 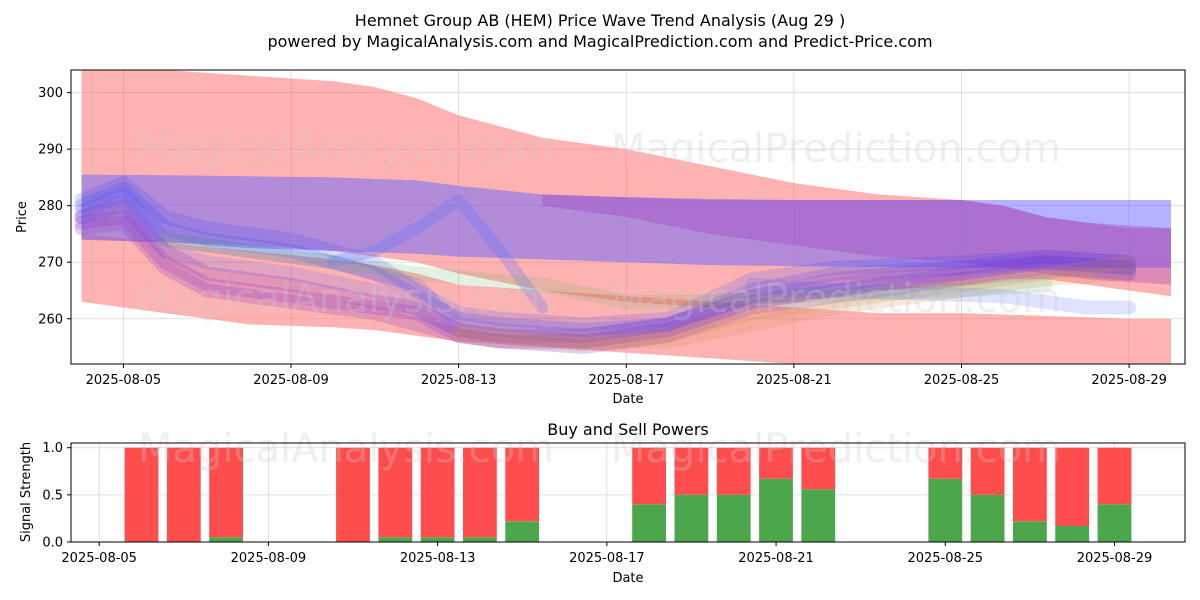 I want to click on watermark-analysis-bottom: MagicalAnalysis.com, so click(x=346, y=449).